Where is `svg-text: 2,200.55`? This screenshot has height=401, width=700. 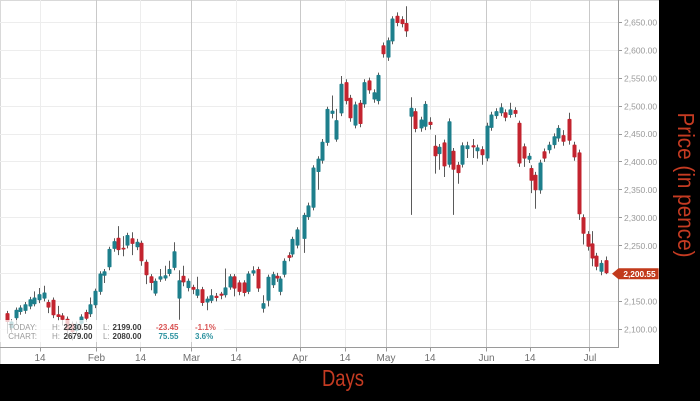
svg-text: 2,200.55 is located at coordinates (639, 274).